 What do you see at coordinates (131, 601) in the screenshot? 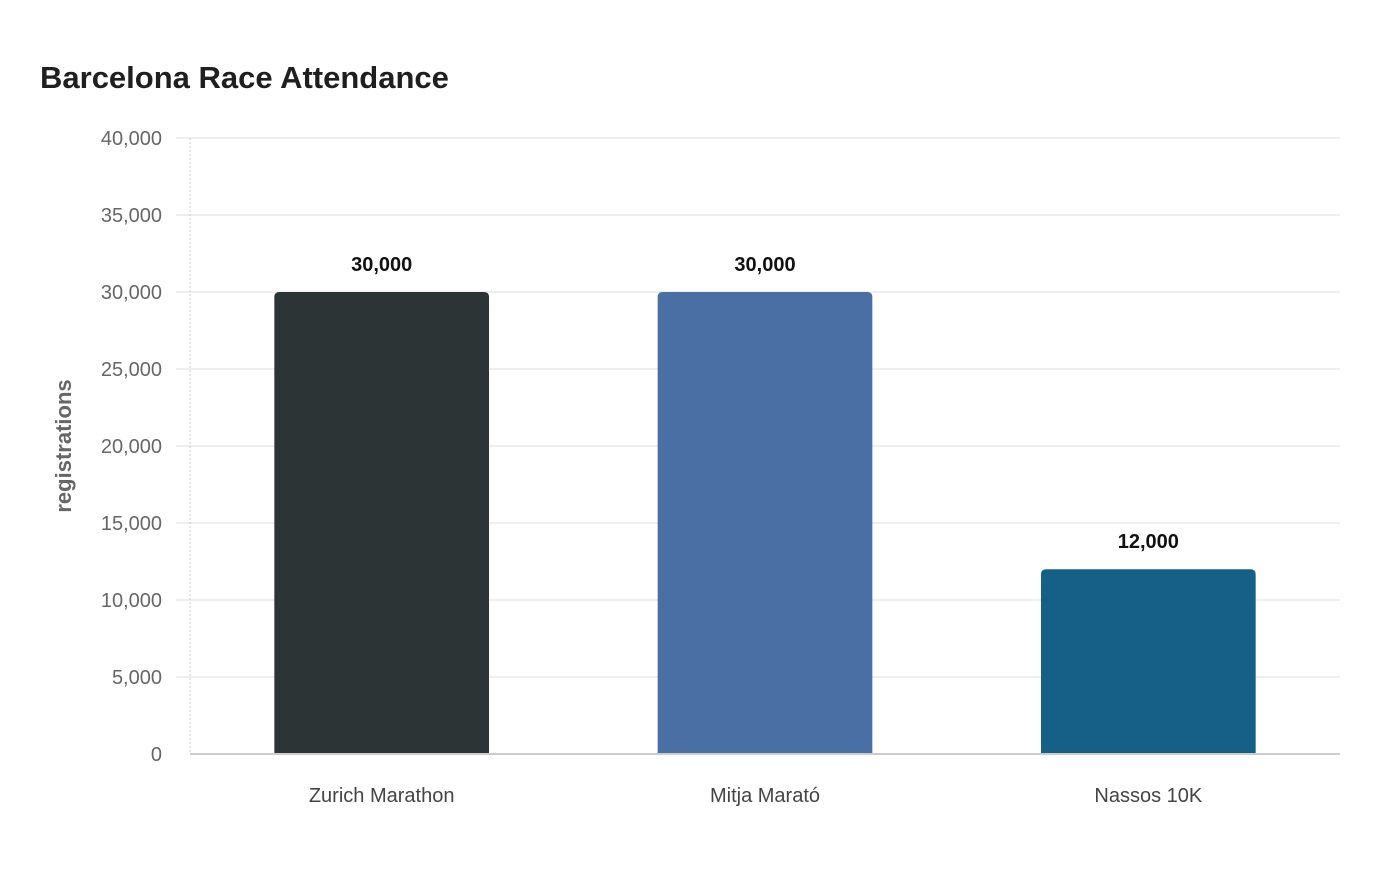
I see `y-tick-label: 10,000` at bounding box center [131, 601].